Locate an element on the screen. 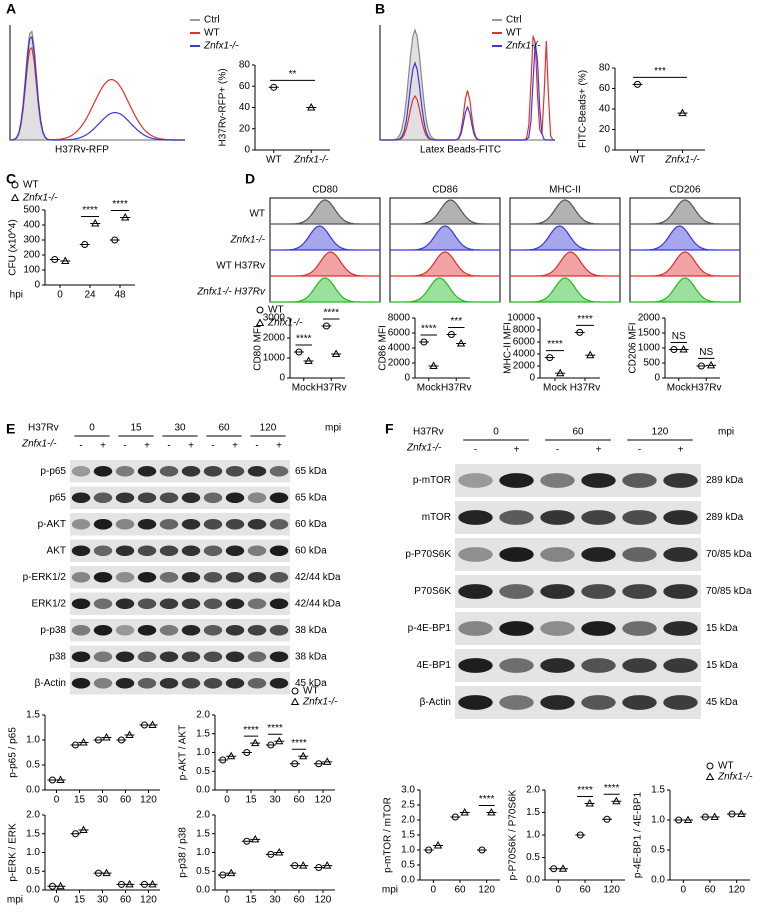 Image resolution: width=763 pixels, height=915 pixels. x-tick-label: WT is located at coordinates (274, 160).